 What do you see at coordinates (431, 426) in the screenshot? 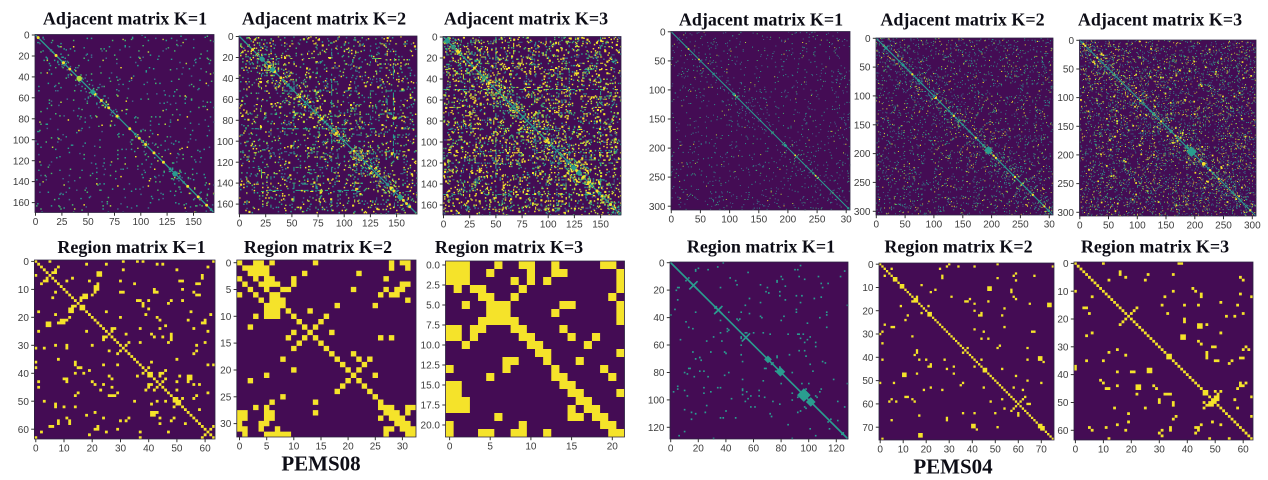
I see `svg-text: 20.0` at bounding box center [431, 426].